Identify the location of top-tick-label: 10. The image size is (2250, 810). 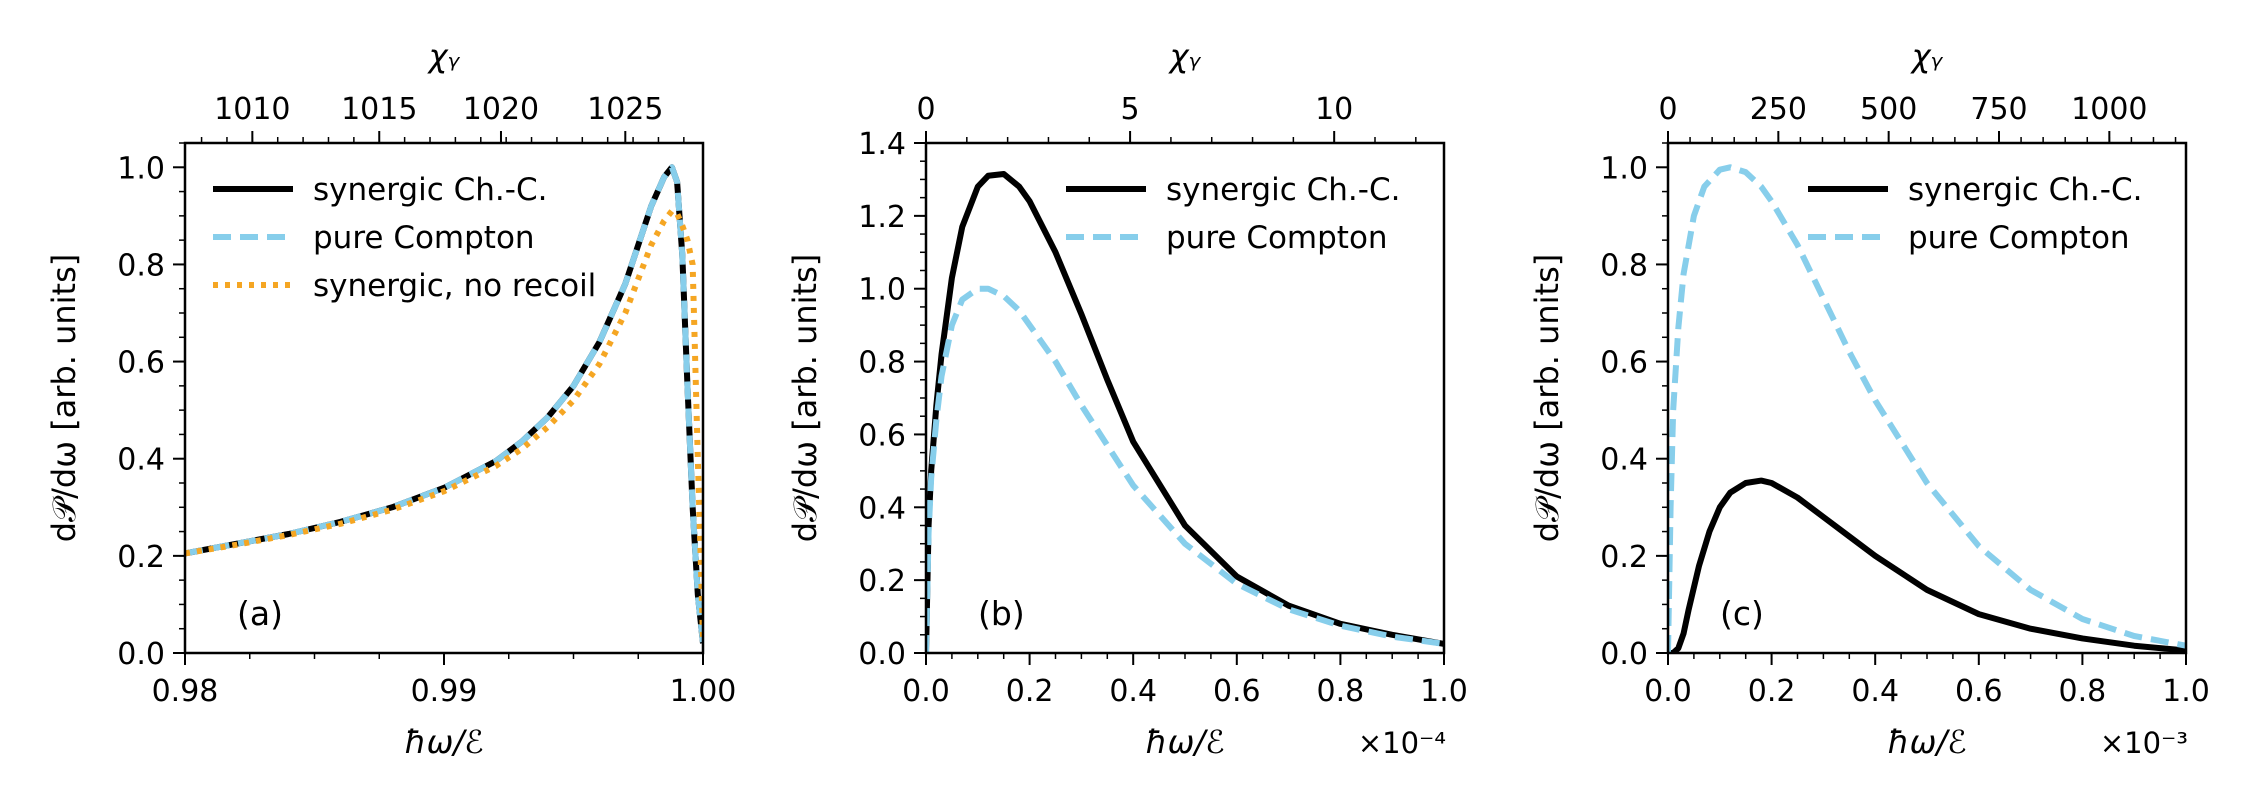
(1334, 109).